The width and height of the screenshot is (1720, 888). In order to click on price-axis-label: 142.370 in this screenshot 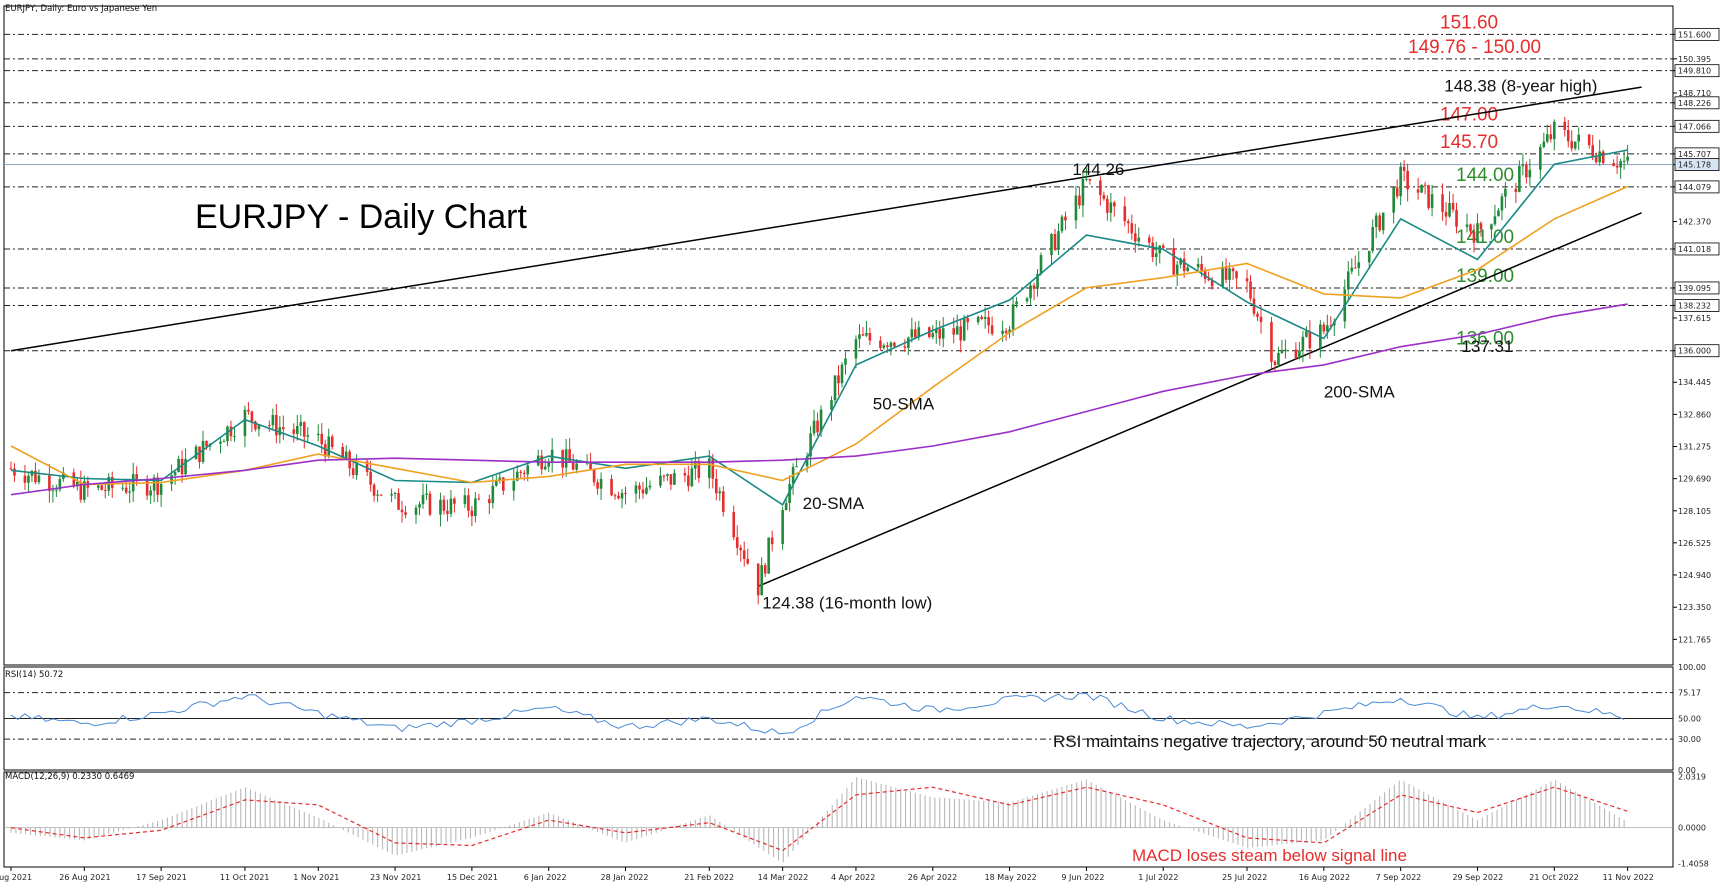, I will do `click(1694, 222)`.